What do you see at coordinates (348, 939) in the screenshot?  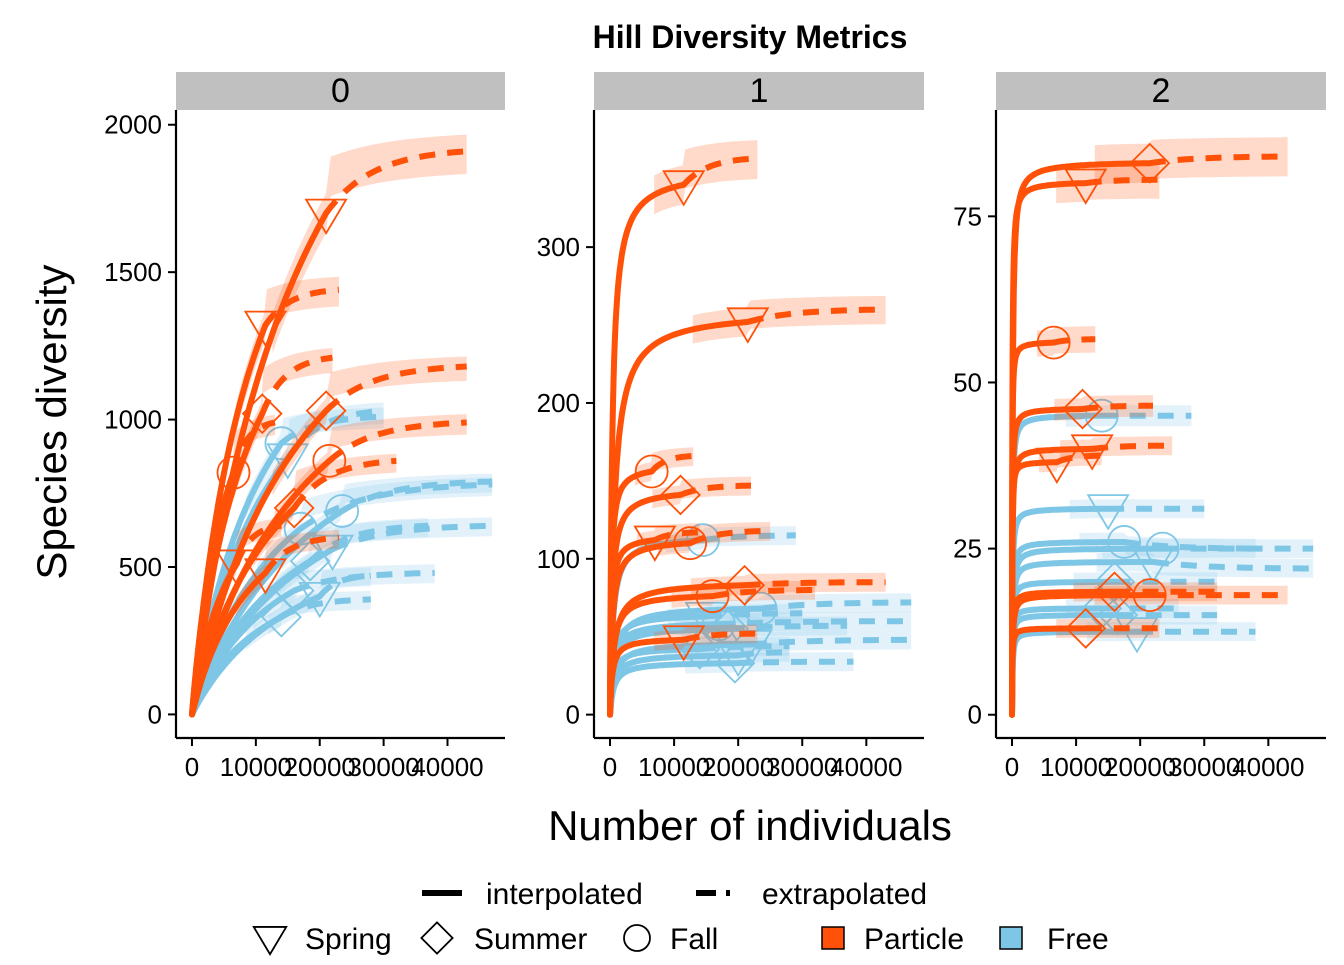 I see `legend-season-label: Spring` at bounding box center [348, 939].